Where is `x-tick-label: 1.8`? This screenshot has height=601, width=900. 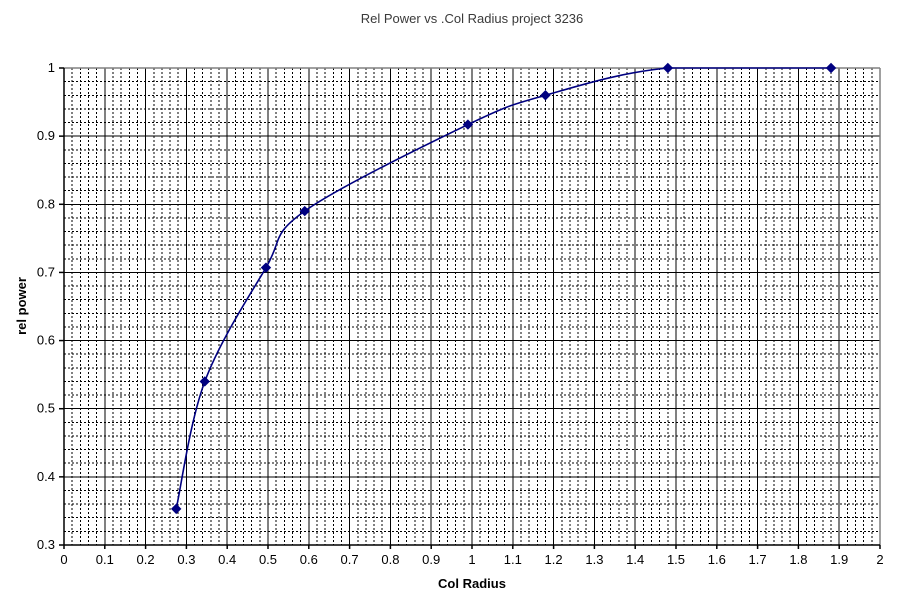 x-tick-label: 1.8 is located at coordinates (798, 559).